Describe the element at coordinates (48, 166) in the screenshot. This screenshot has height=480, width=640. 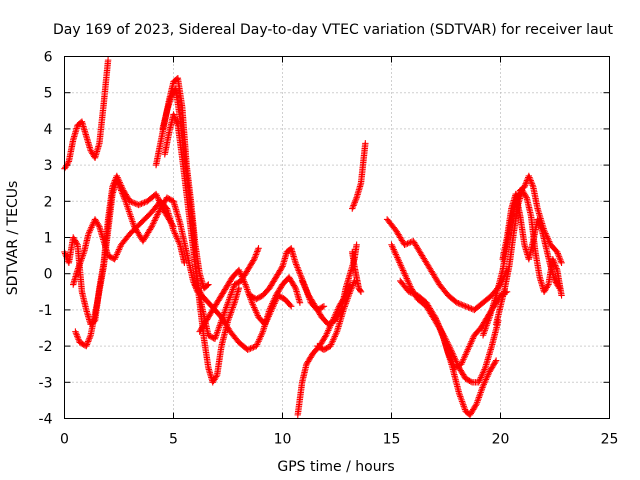
I see `y-tick-label: 3` at that location.